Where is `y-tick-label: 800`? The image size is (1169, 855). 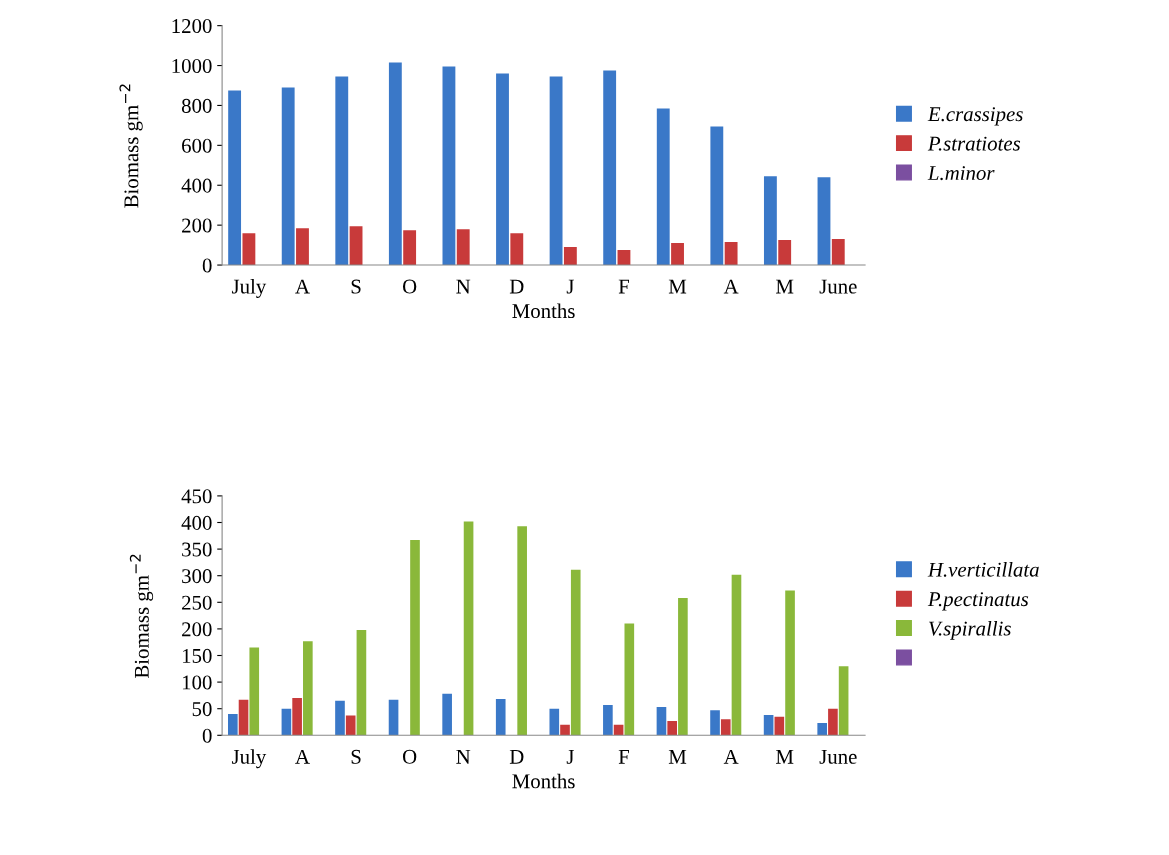 y-tick-label: 800 is located at coordinates (196, 105).